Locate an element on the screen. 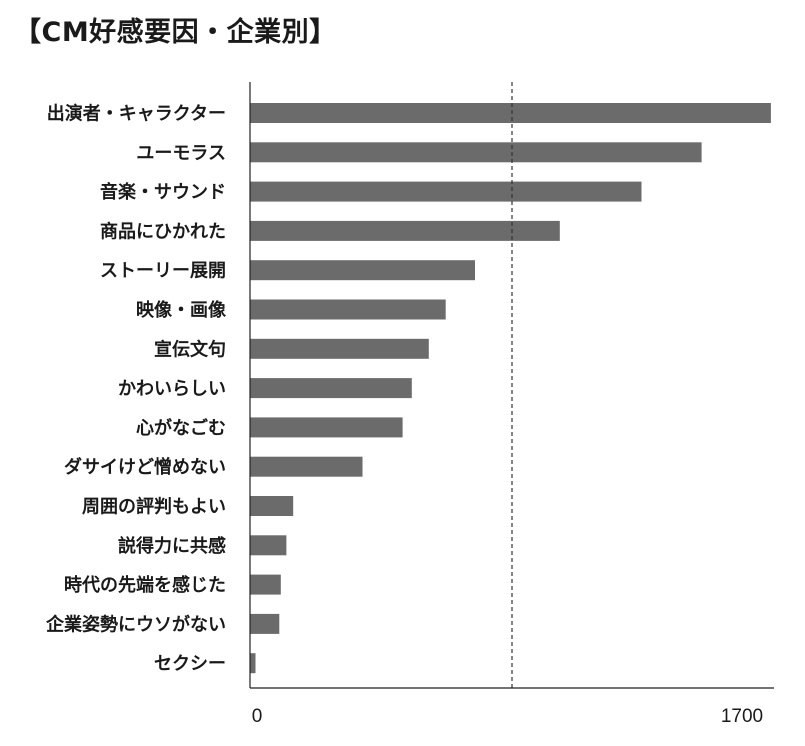 Image resolution: width=805 pixels, height=746 pixels. category-label: 説得力に共感 is located at coordinates (172, 546).